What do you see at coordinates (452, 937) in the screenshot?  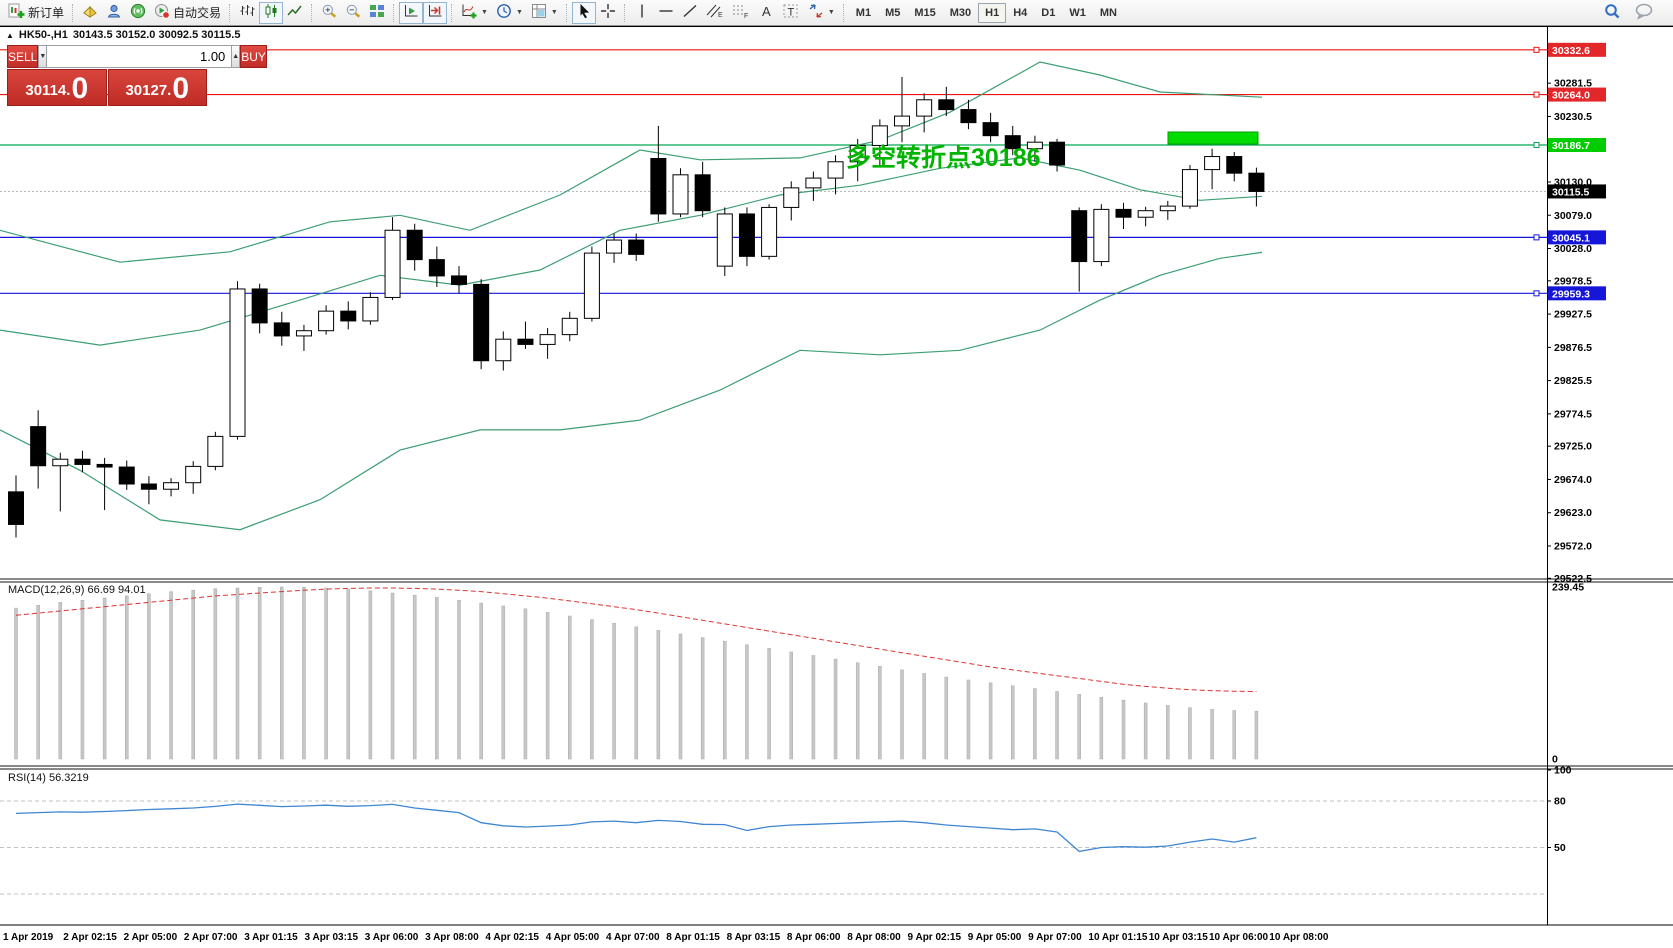 I see `time-axis-label: 3 Apr 08:00` at bounding box center [452, 937].